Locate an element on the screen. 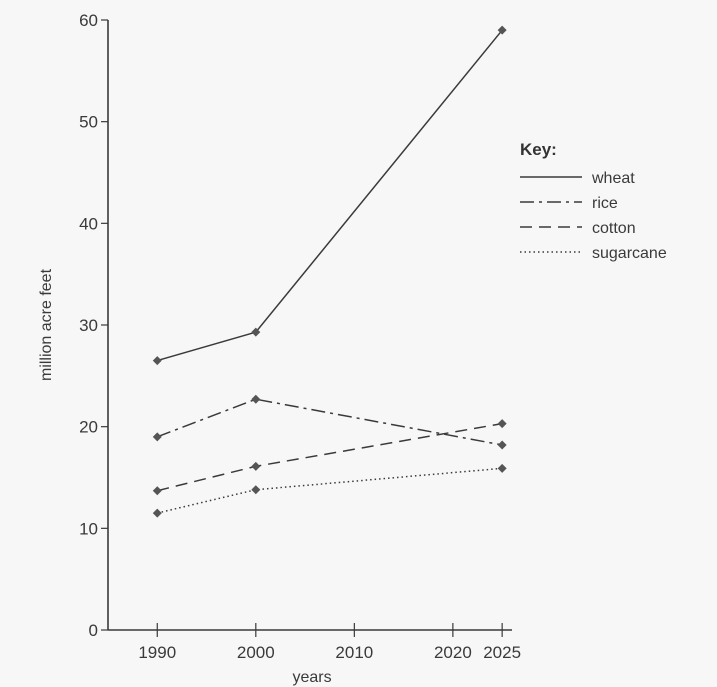  series-line-rice is located at coordinates (330, 422).